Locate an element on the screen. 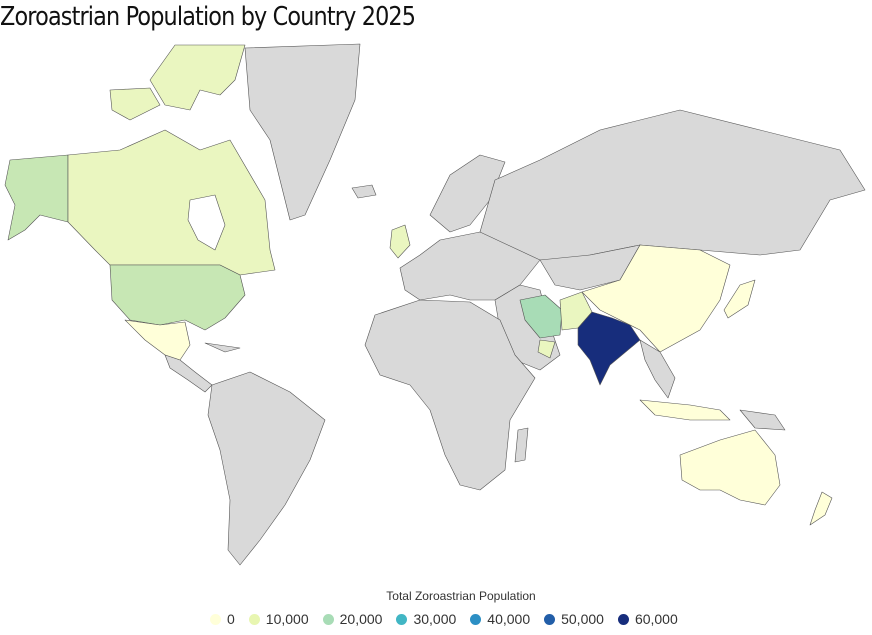  indonesia is located at coordinates (685, 410).